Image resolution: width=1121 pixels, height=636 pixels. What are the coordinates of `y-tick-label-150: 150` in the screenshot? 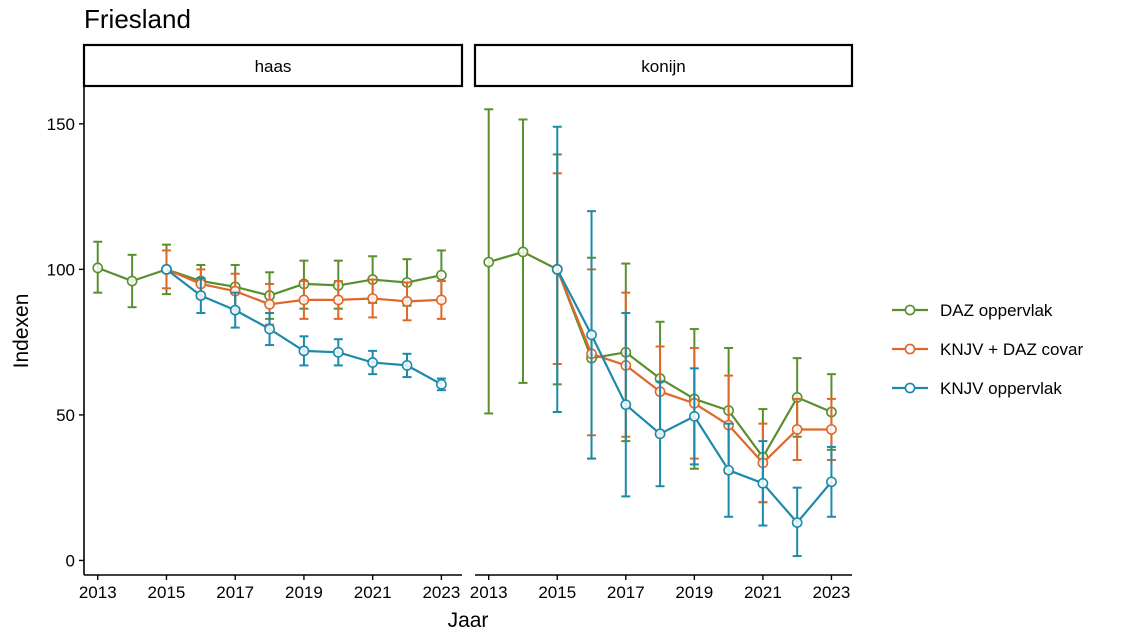 It's located at (61, 124).